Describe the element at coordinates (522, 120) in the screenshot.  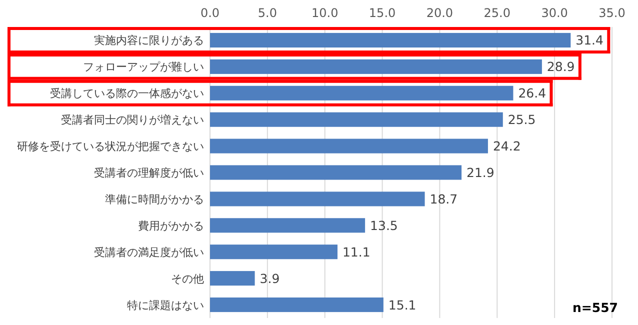
I see `data-label: 25.5` at that location.